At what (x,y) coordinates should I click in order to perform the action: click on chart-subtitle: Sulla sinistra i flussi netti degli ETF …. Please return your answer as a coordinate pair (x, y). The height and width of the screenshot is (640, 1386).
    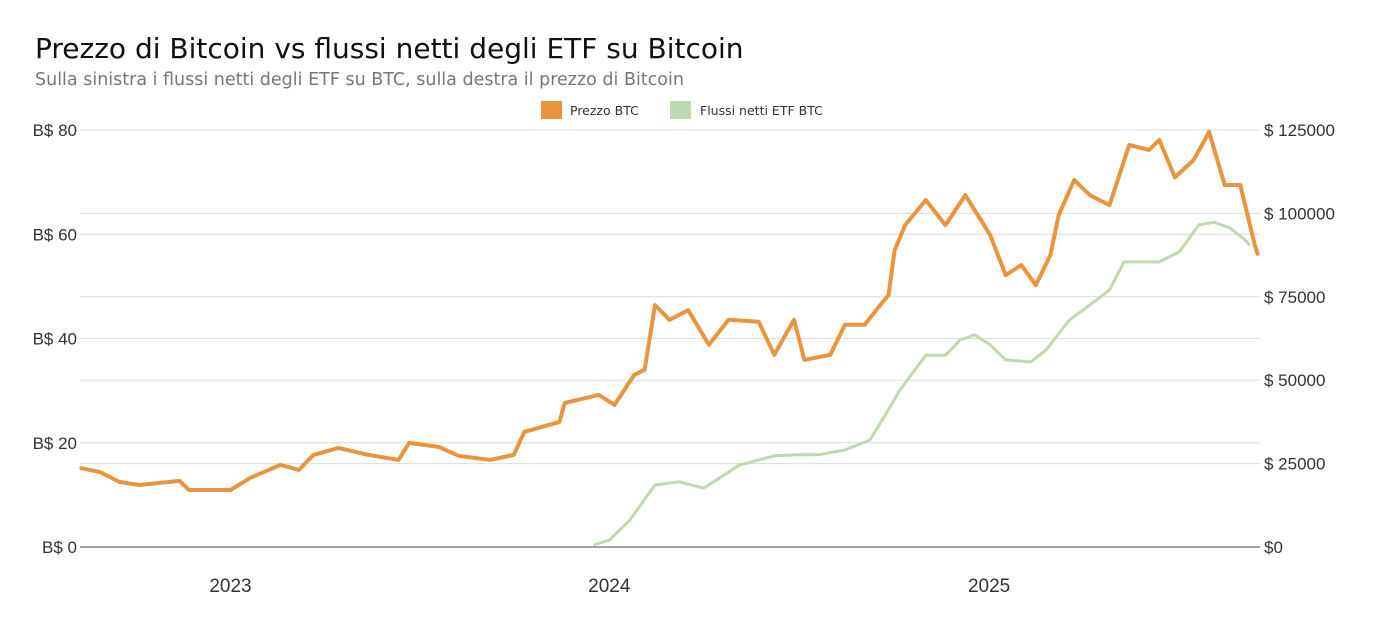
    Looking at the image, I should click on (359, 80).